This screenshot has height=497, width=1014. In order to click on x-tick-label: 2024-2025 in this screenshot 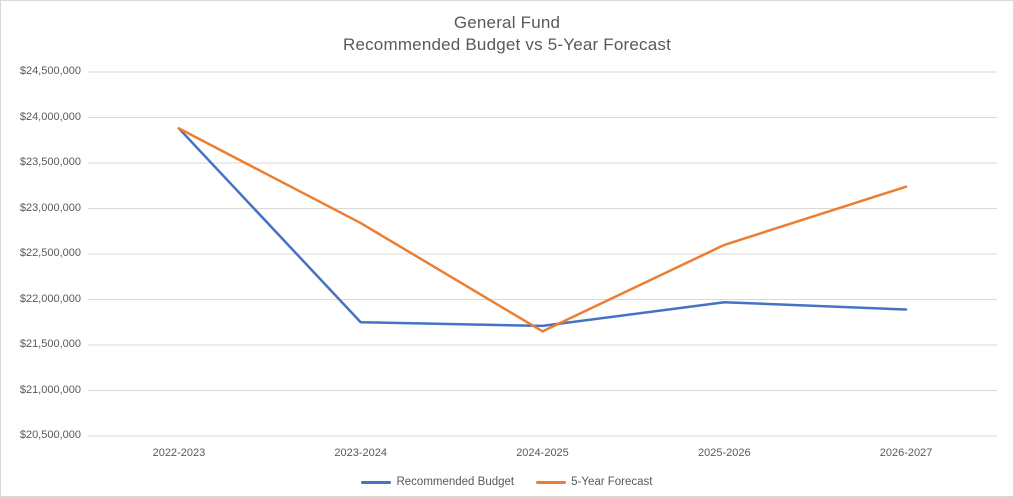, I will do `click(542, 453)`.